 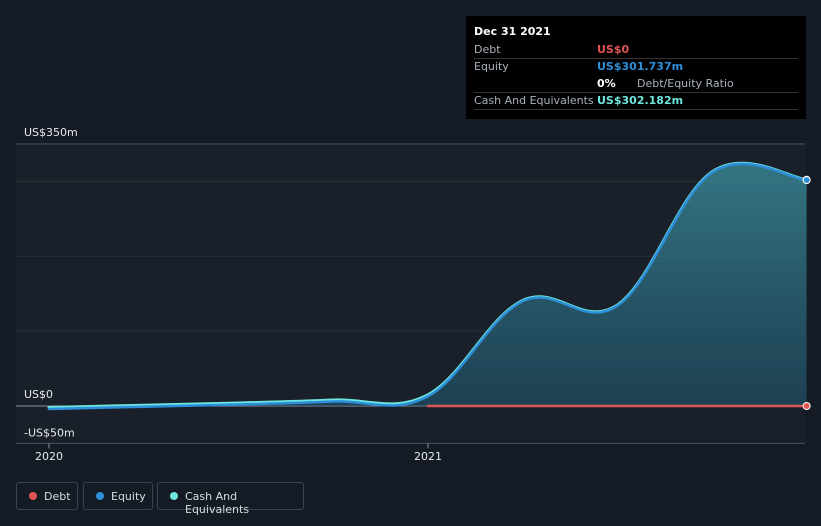 What do you see at coordinates (100, 496) in the screenshot?
I see `equity-dot-icon` at bounding box center [100, 496].